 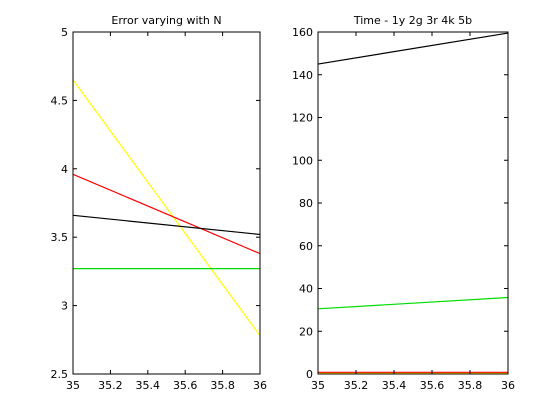 What do you see at coordinates (60, 237) in the screenshot?
I see `y-tick-label: 3.5` at bounding box center [60, 237].